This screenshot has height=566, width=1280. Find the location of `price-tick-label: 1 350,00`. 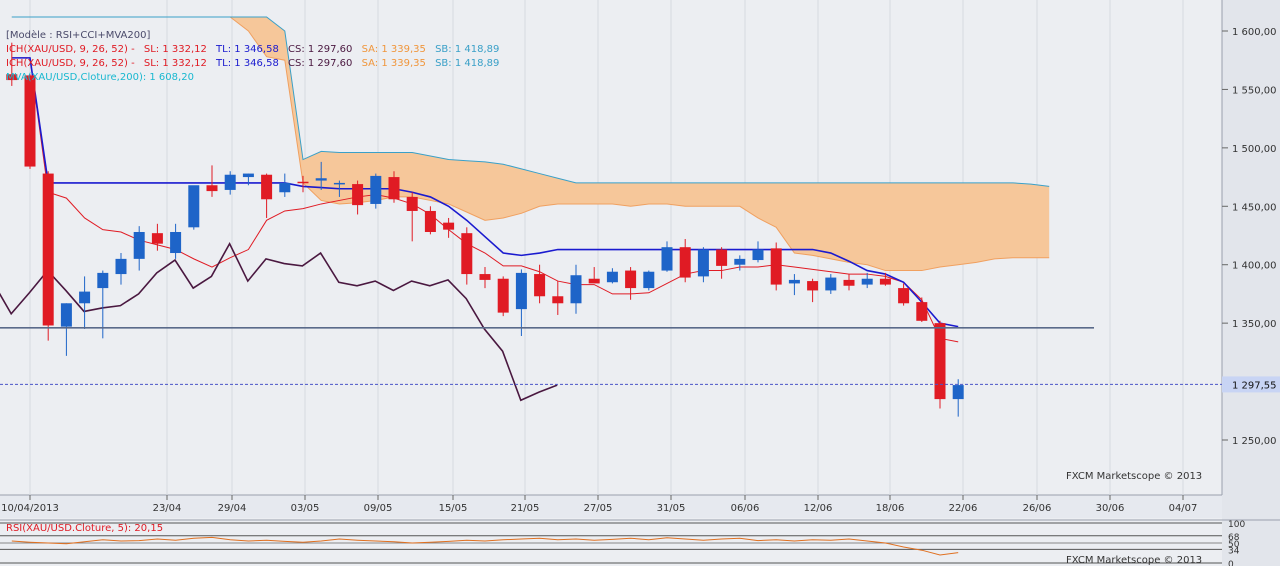

price-tick-label: 1 350,00 is located at coordinates (1254, 324).